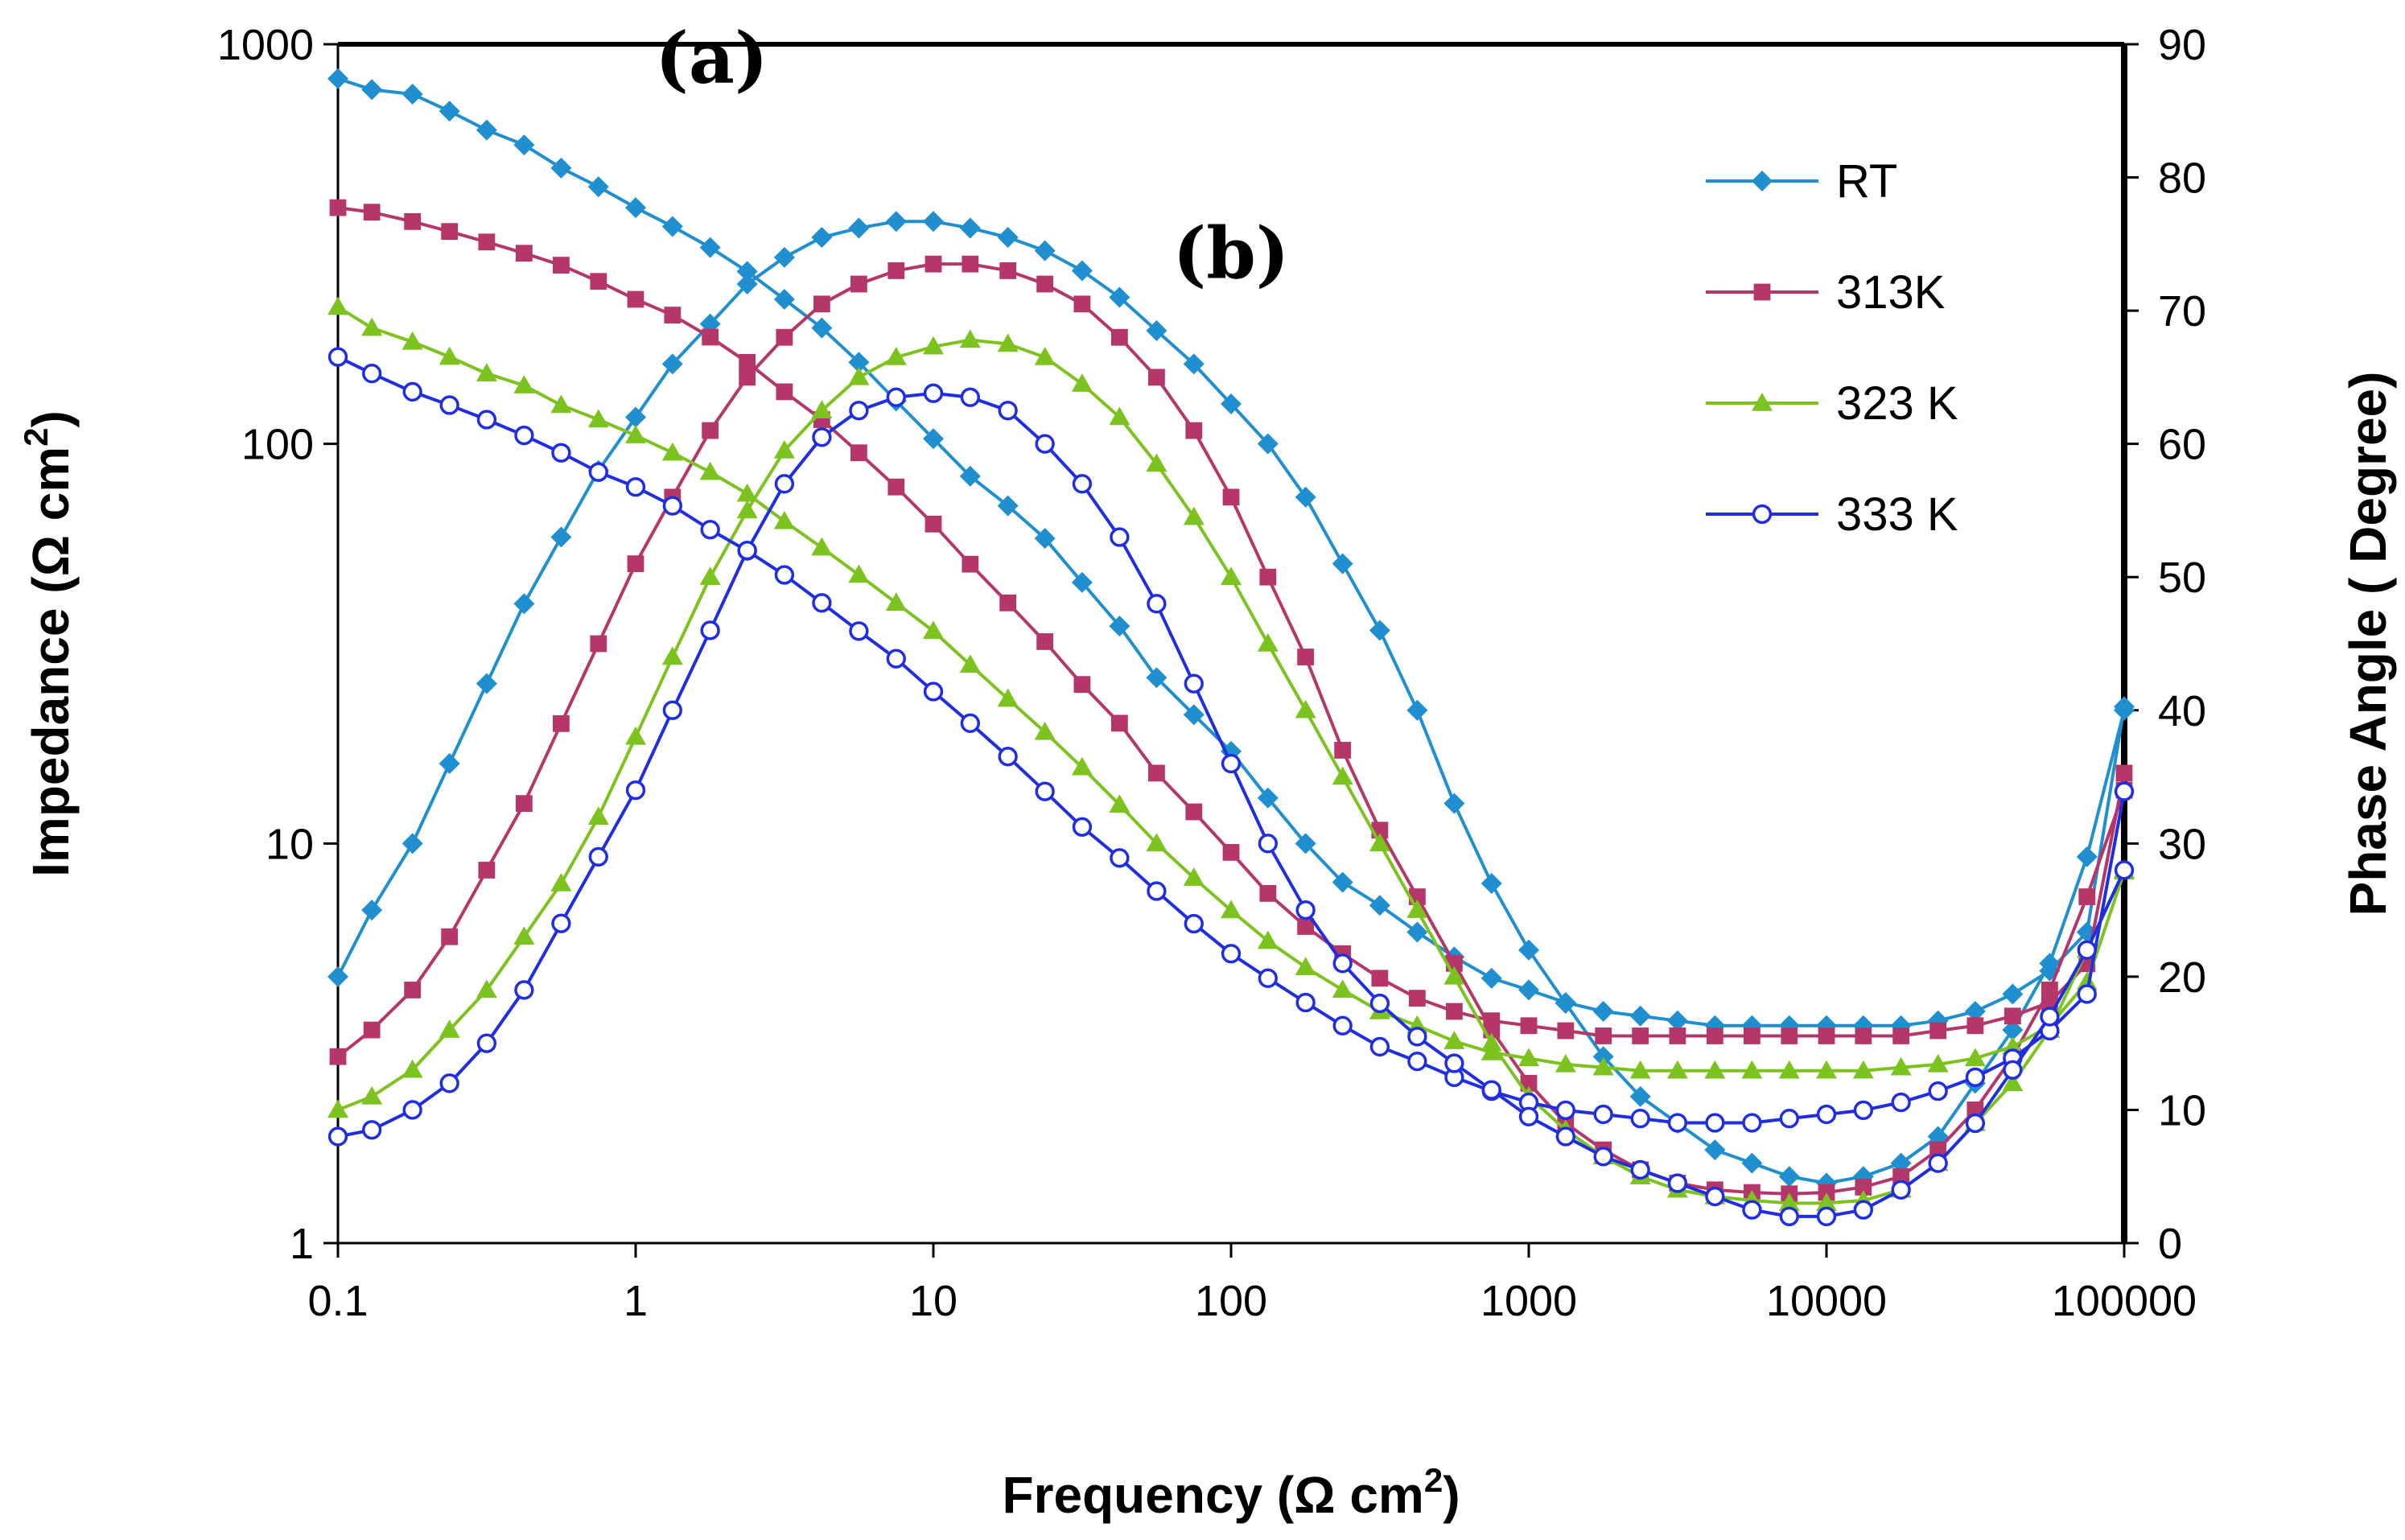 The height and width of the screenshot is (1540, 2405). Describe the element at coordinates (1826, 292) in the screenshot. I see `legend-item: 313K` at that location.